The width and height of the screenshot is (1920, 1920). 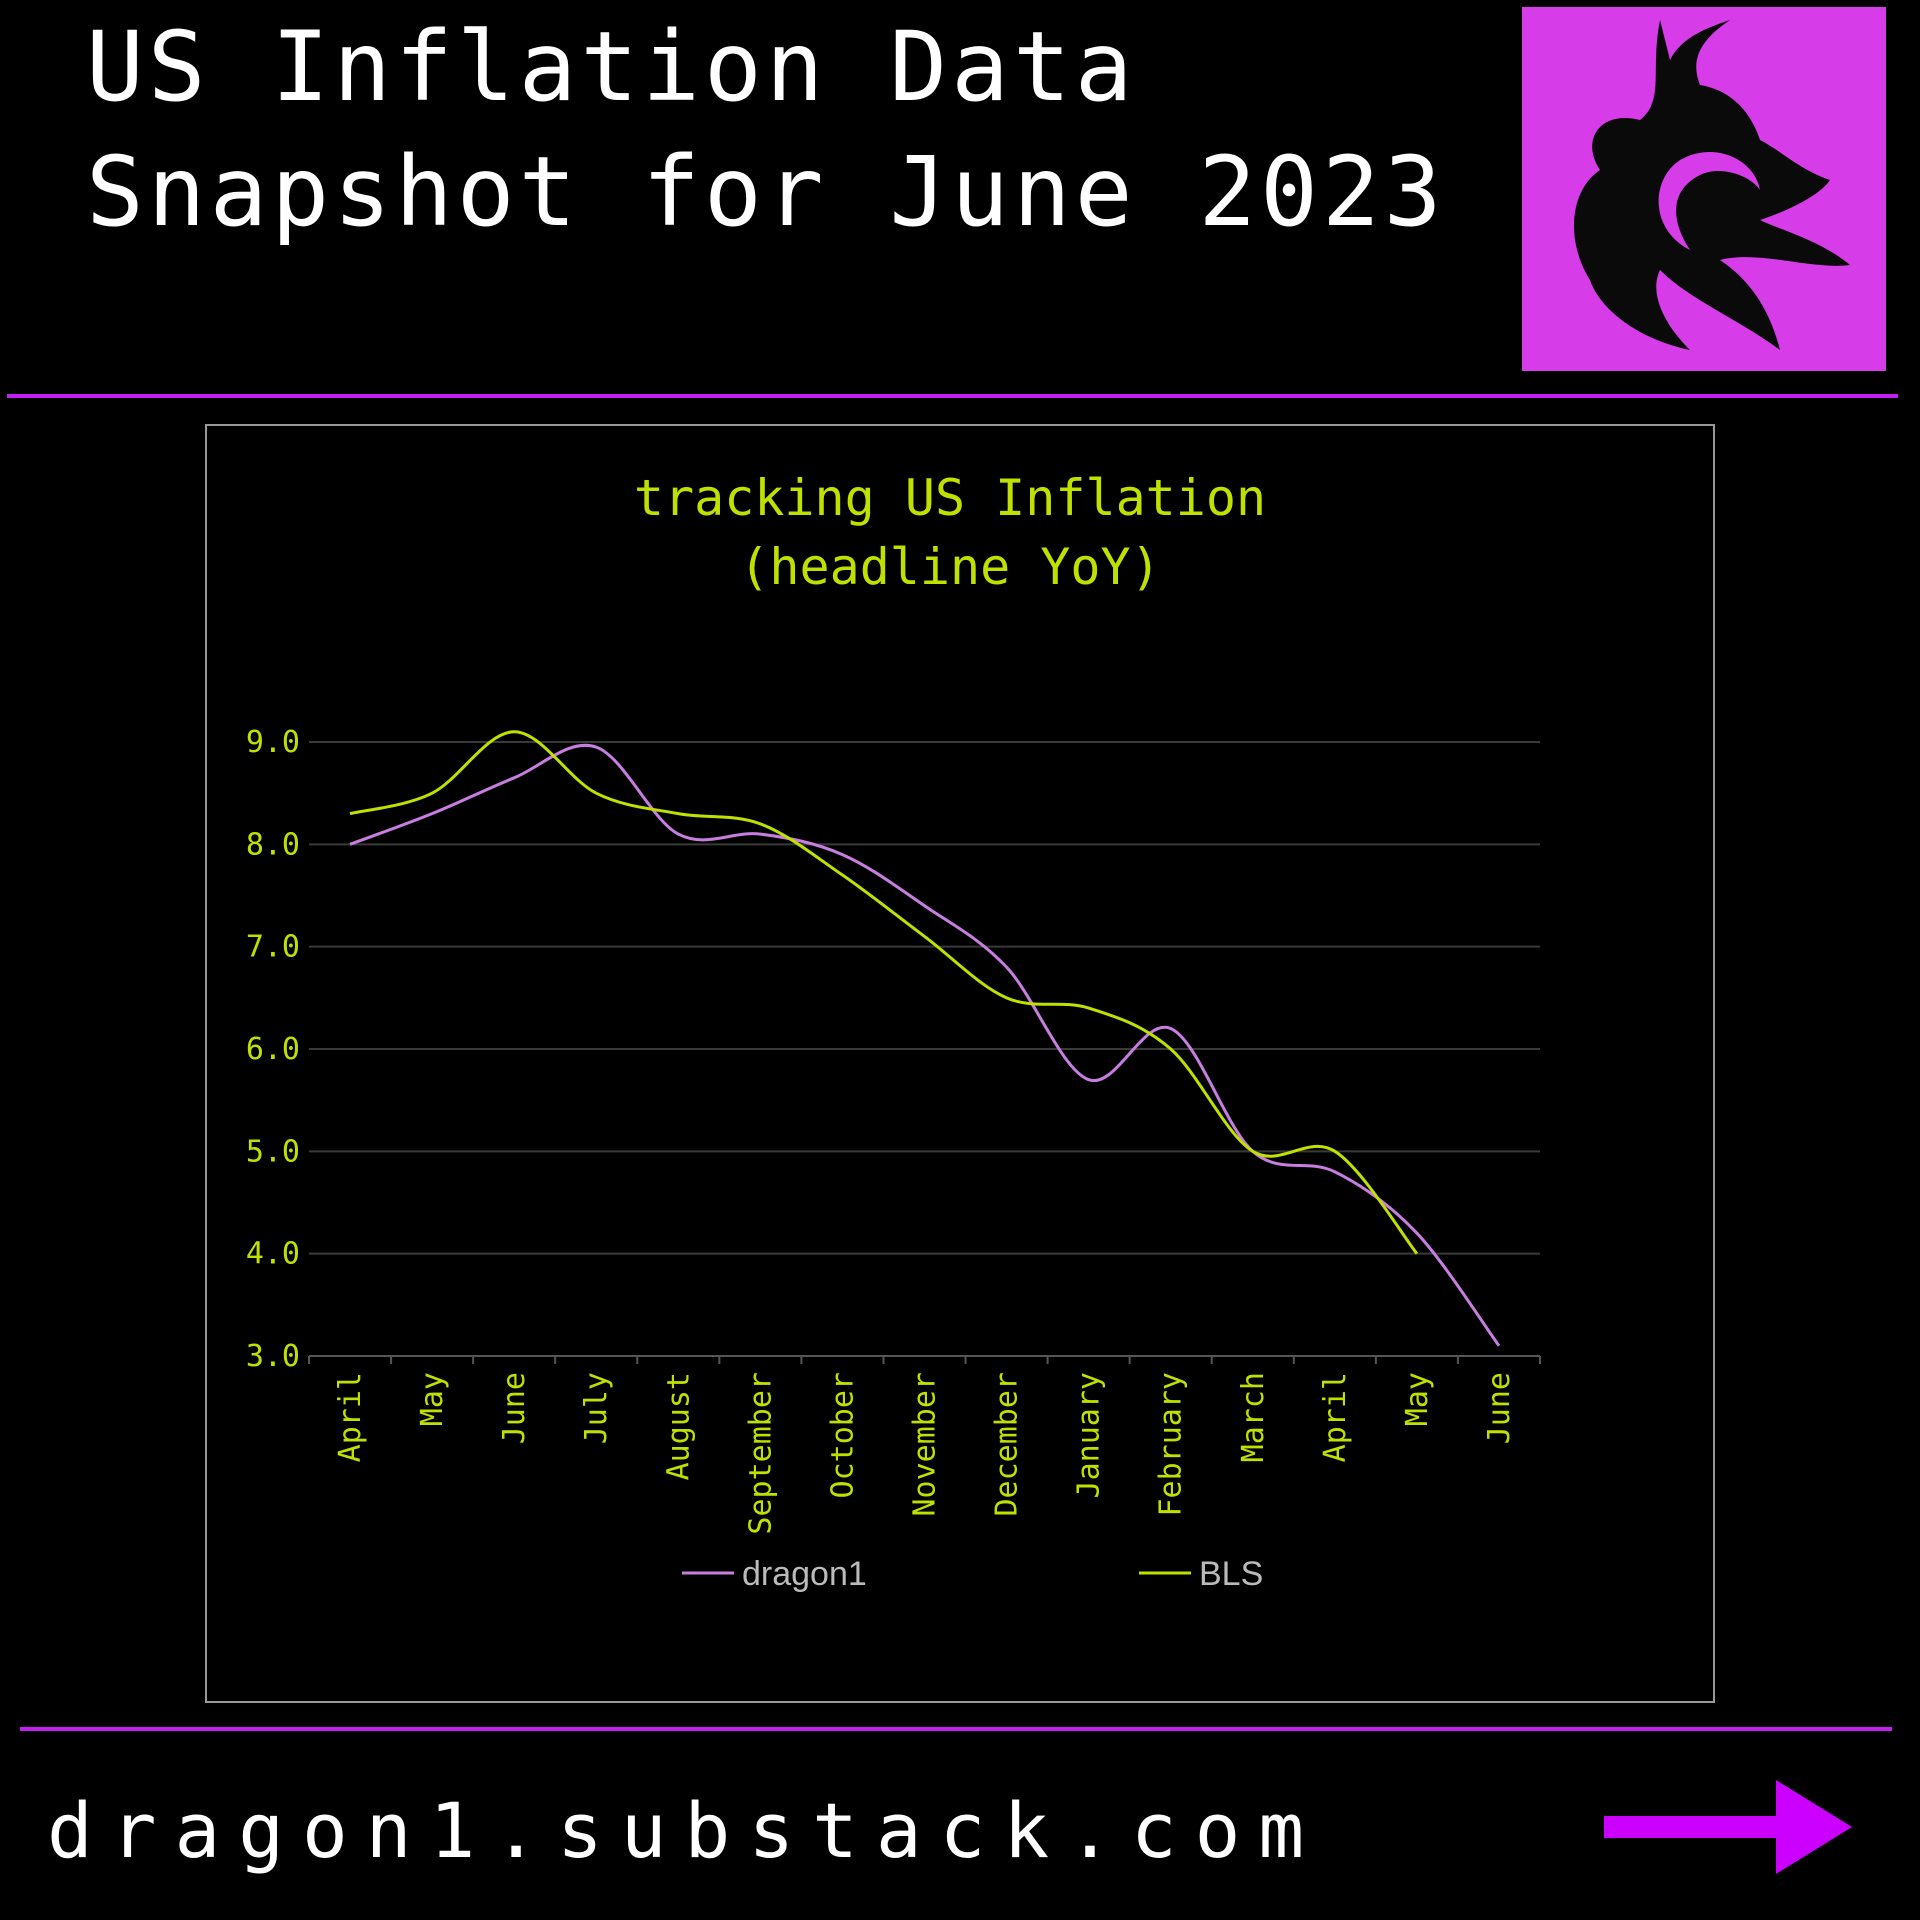 I want to click on arrow-shaft, so click(x=1694, y=1827).